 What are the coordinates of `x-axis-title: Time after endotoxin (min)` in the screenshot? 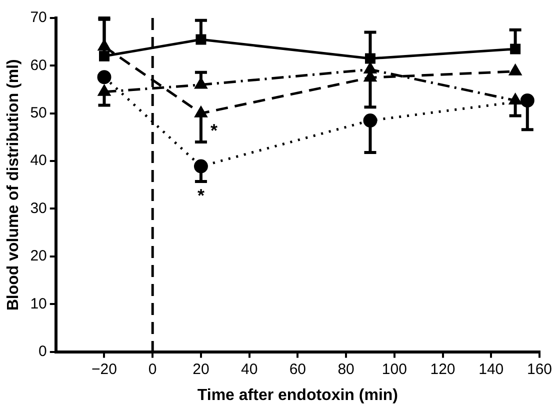 It's located at (297, 395).